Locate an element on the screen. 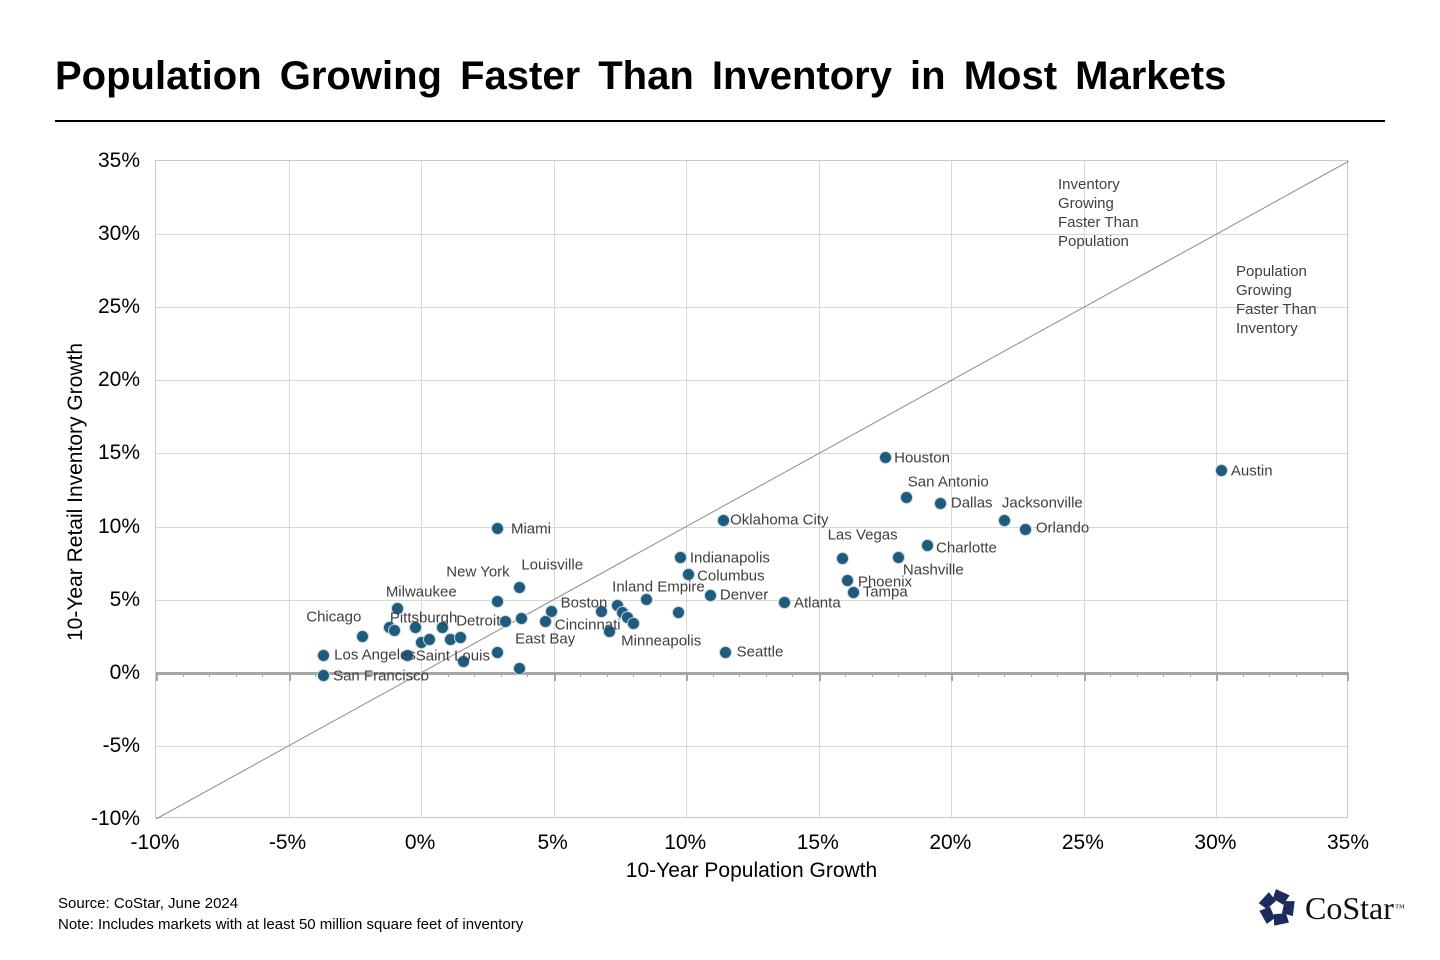 This screenshot has height=960, width=1440. quadrant-annotation: Inventory Growing Faster Than Population is located at coordinates (1098, 213).